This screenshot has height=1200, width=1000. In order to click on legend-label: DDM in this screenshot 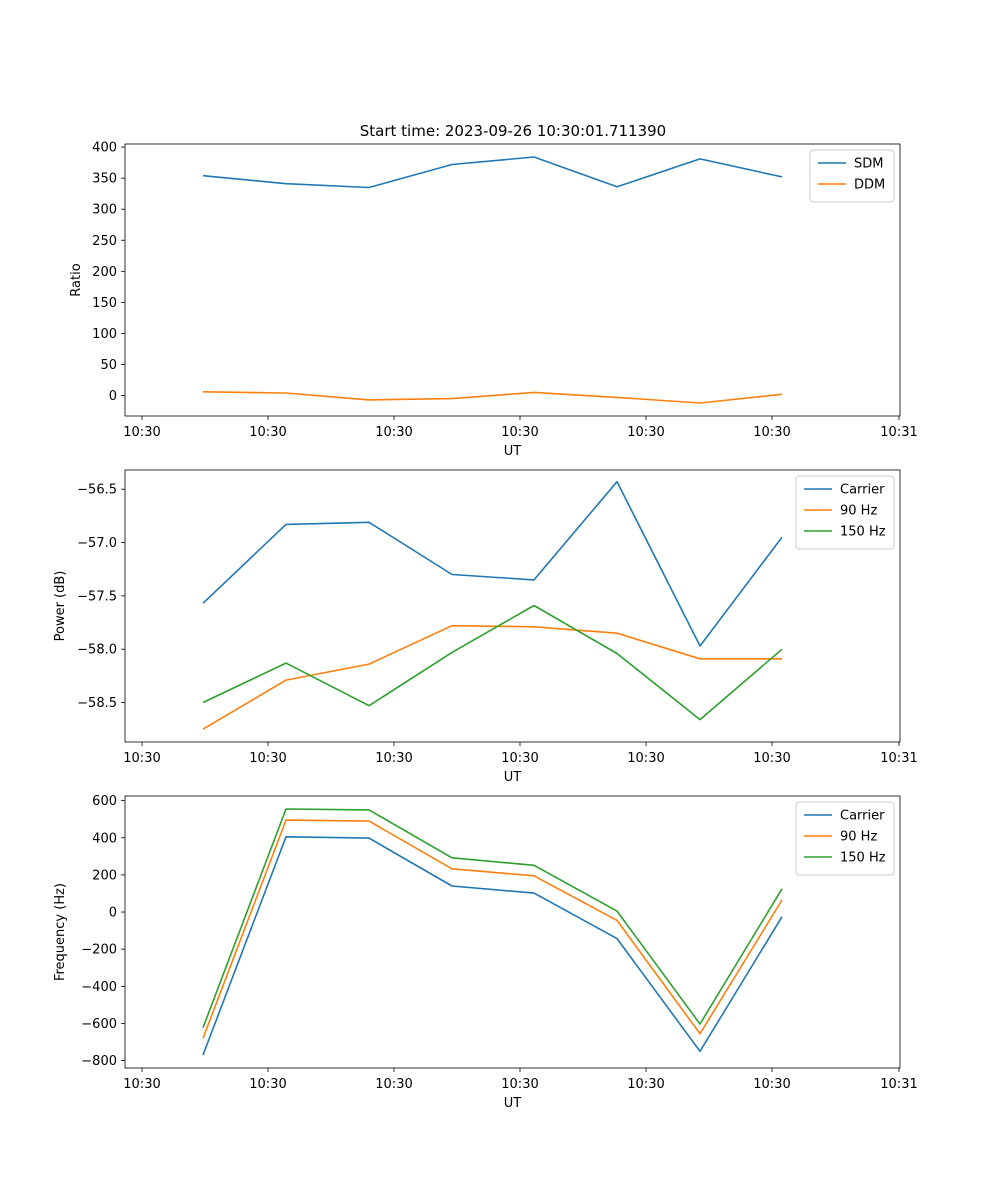, I will do `click(869, 185)`.